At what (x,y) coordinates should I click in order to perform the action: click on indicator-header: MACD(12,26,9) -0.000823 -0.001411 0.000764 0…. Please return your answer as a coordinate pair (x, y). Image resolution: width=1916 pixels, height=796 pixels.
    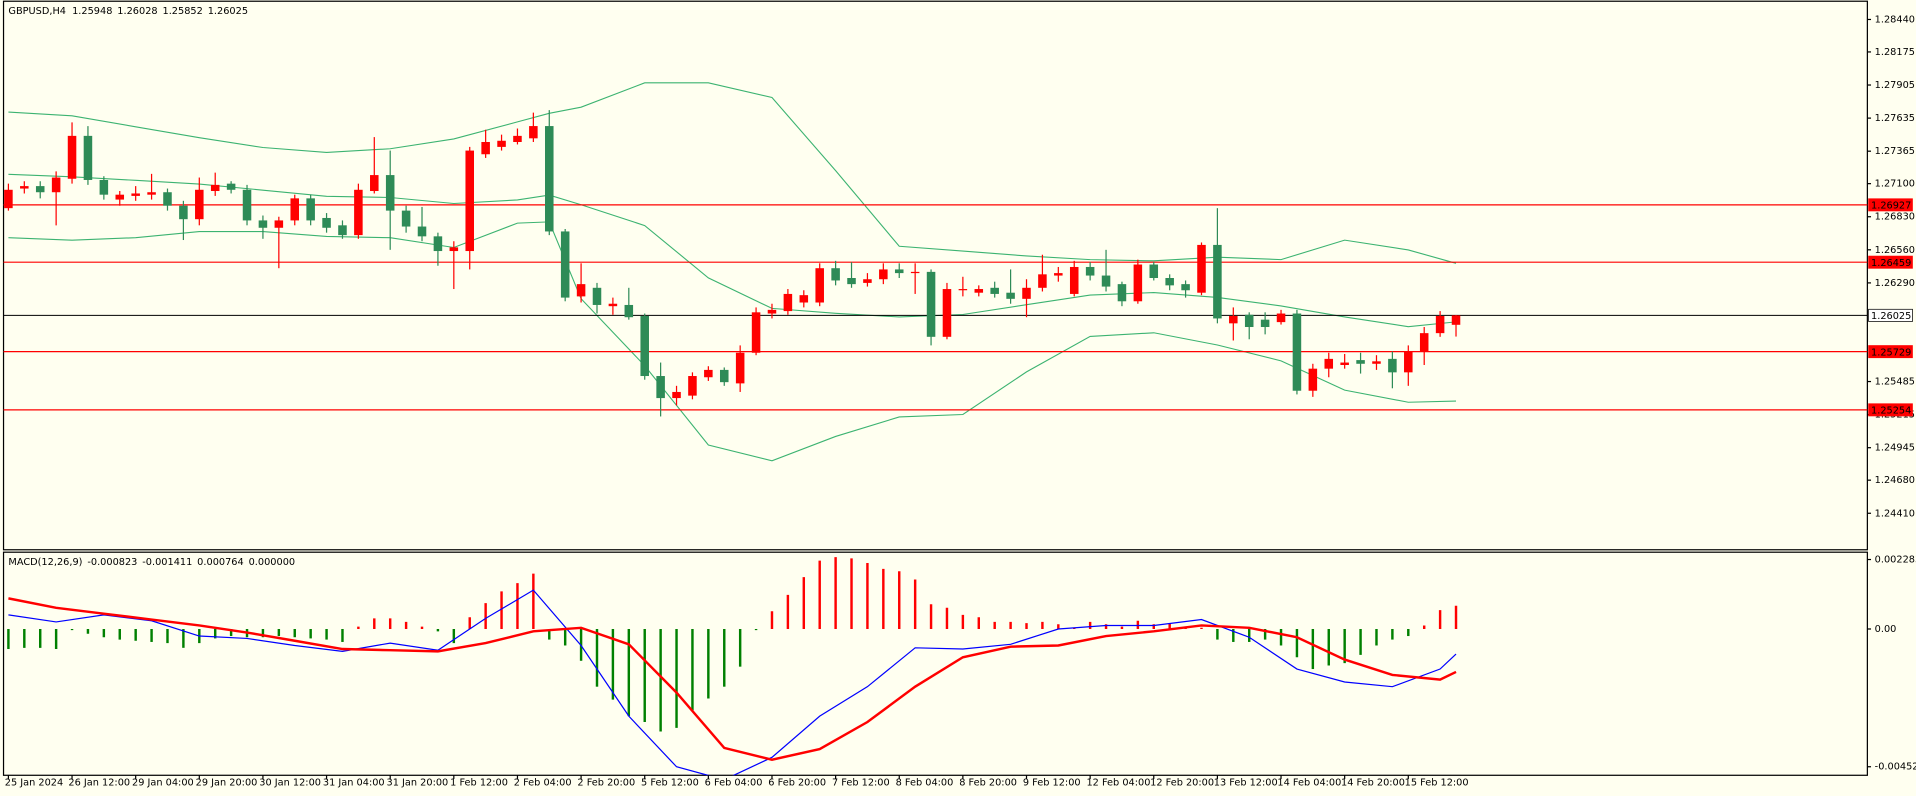
    Looking at the image, I should click on (151, 562).